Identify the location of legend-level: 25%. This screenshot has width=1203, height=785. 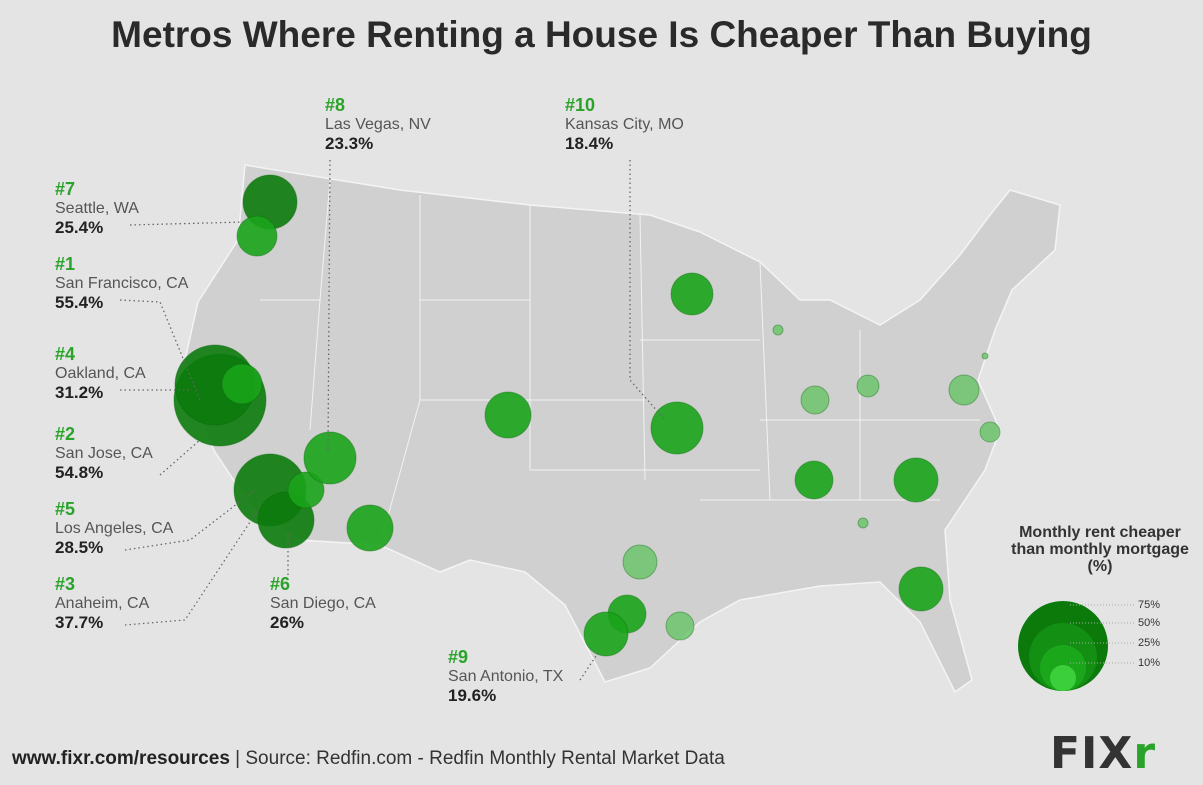
(1149, 643).